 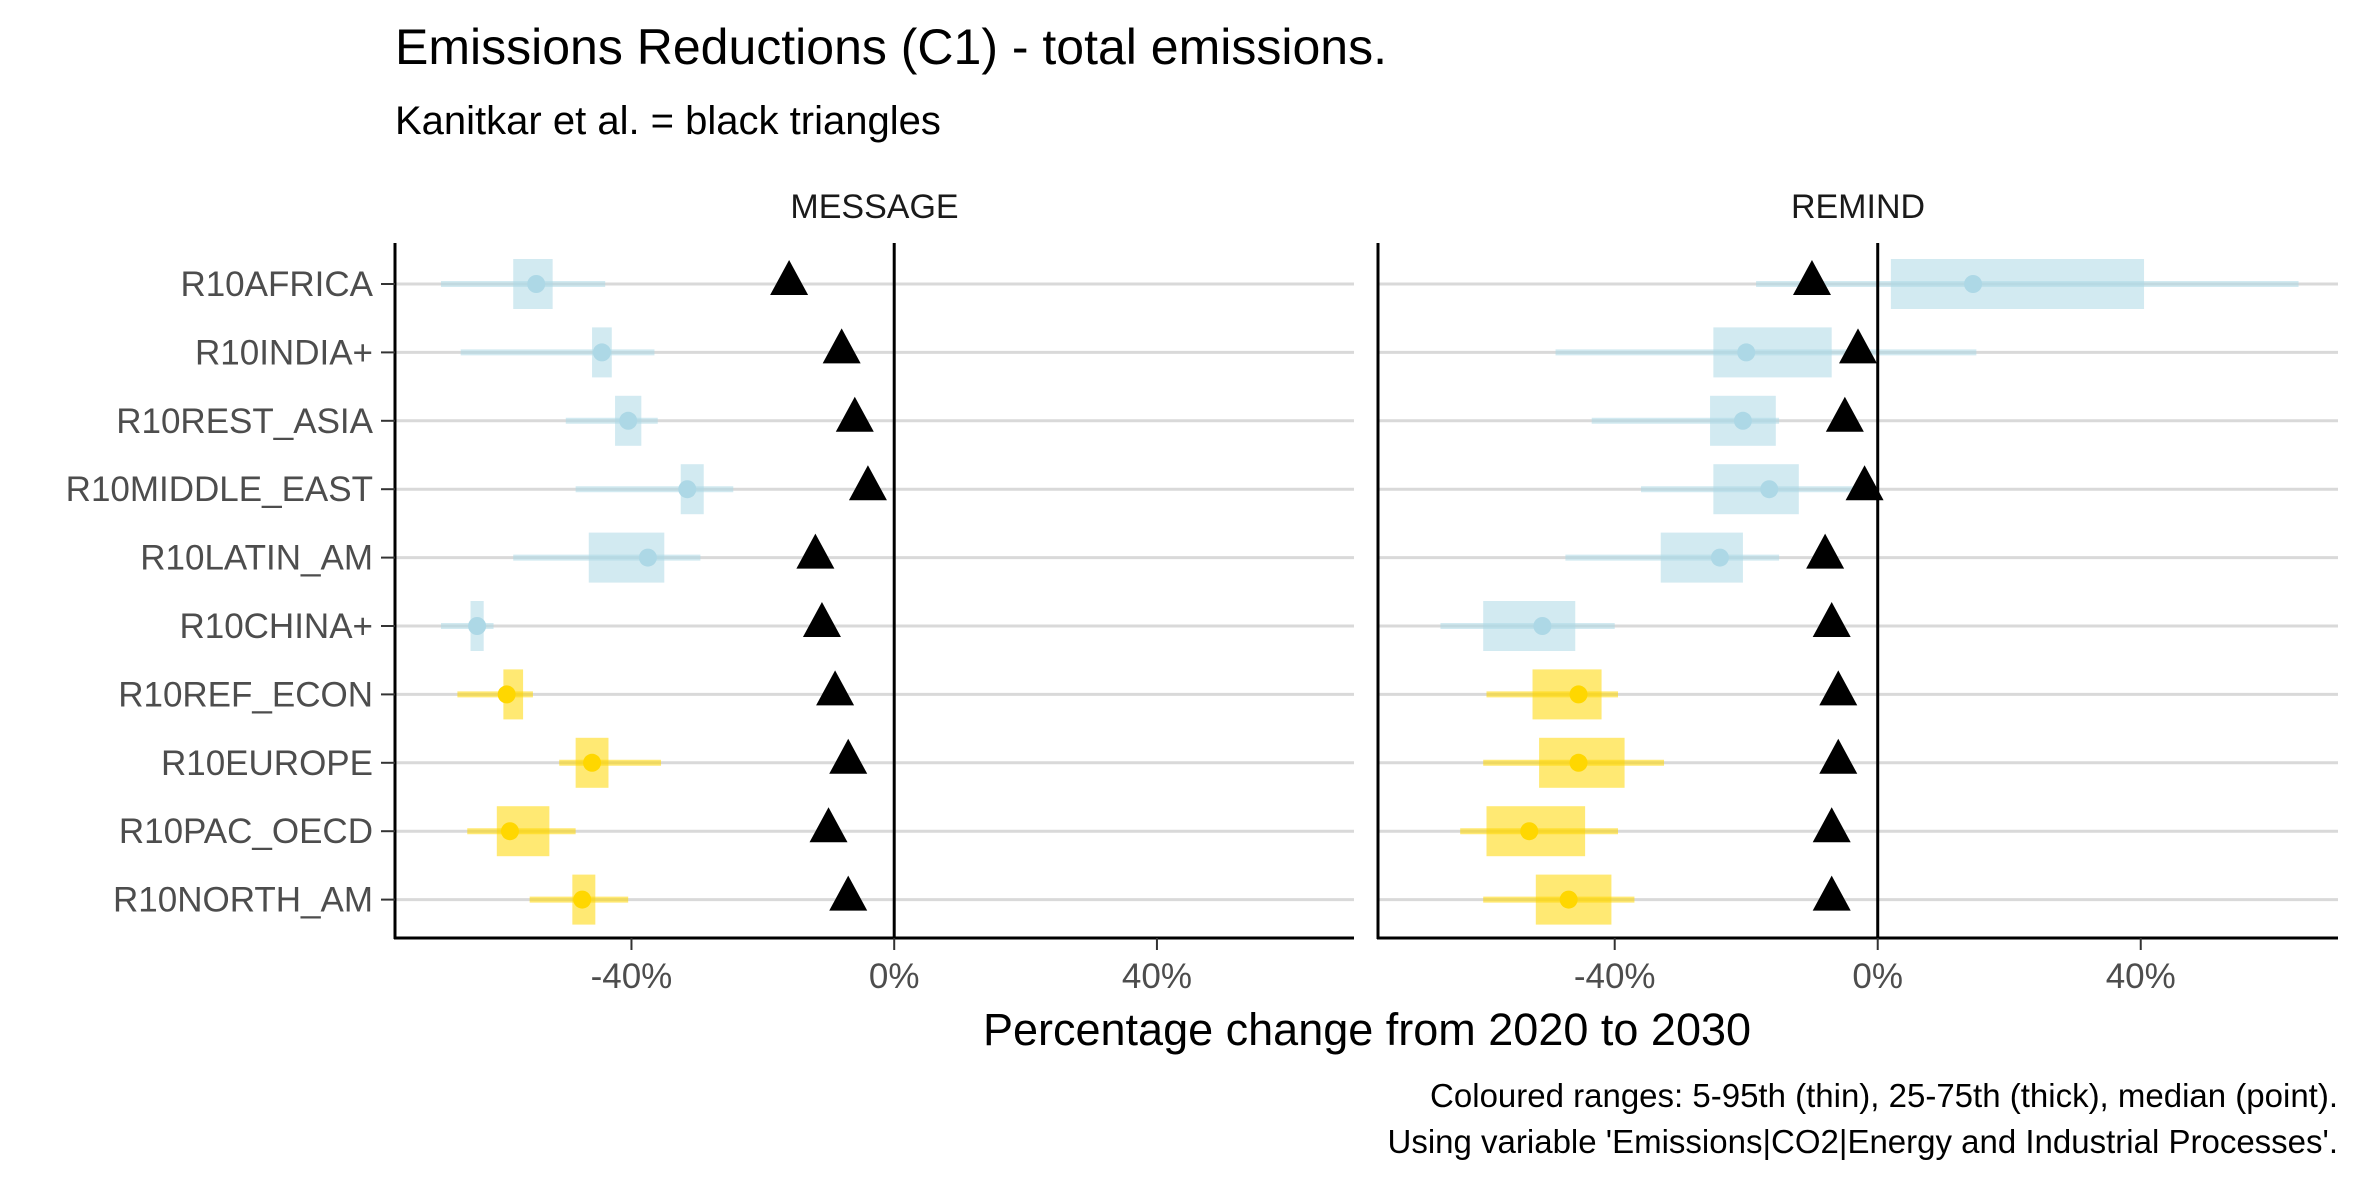 What do you see at coordinates (267, 763) in the screenshot?
I see `y-tick-label-r10europe: R10EUROPE` at bounding box center [267, 763].